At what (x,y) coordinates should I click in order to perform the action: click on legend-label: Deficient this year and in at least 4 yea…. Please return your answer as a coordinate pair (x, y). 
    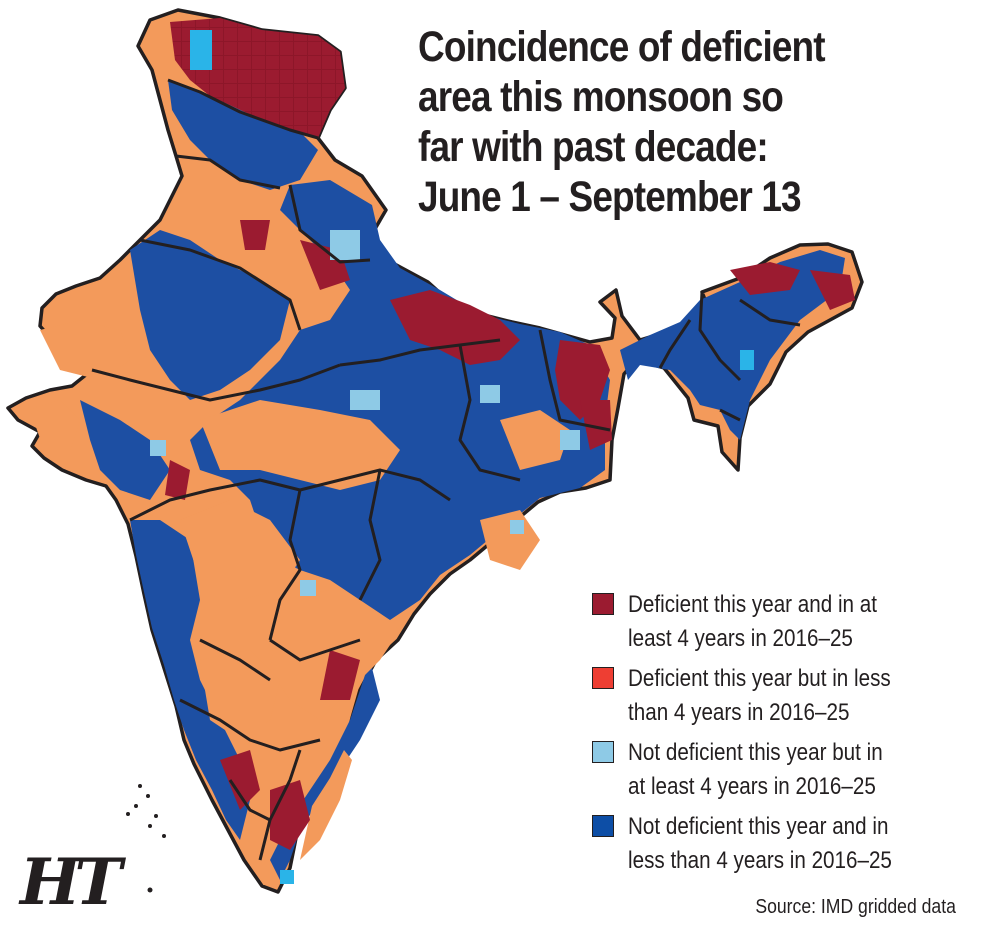
    Looking at the image, I should click on (752, 621).